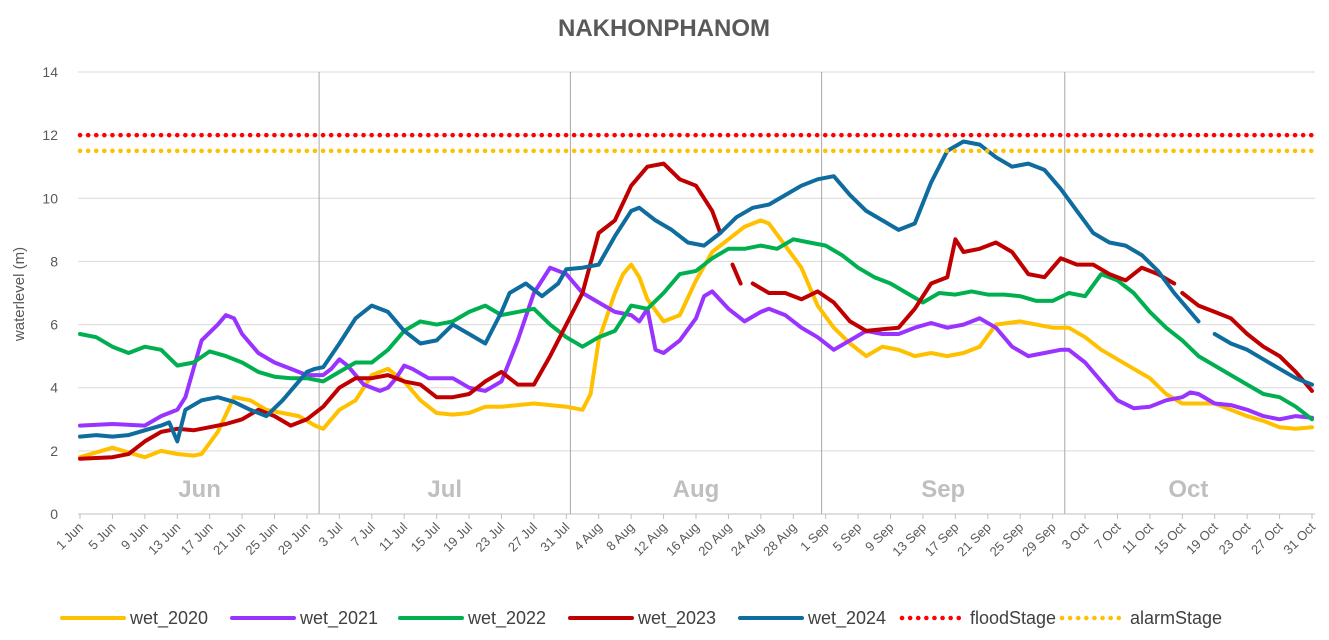 Image resolution: width=1329 pixels, height=640 pixels. What do you see at coordinates (1176, 618) in the screenshot?
I see `legend-label: alarmStage` at bounding box center [1176, 618].